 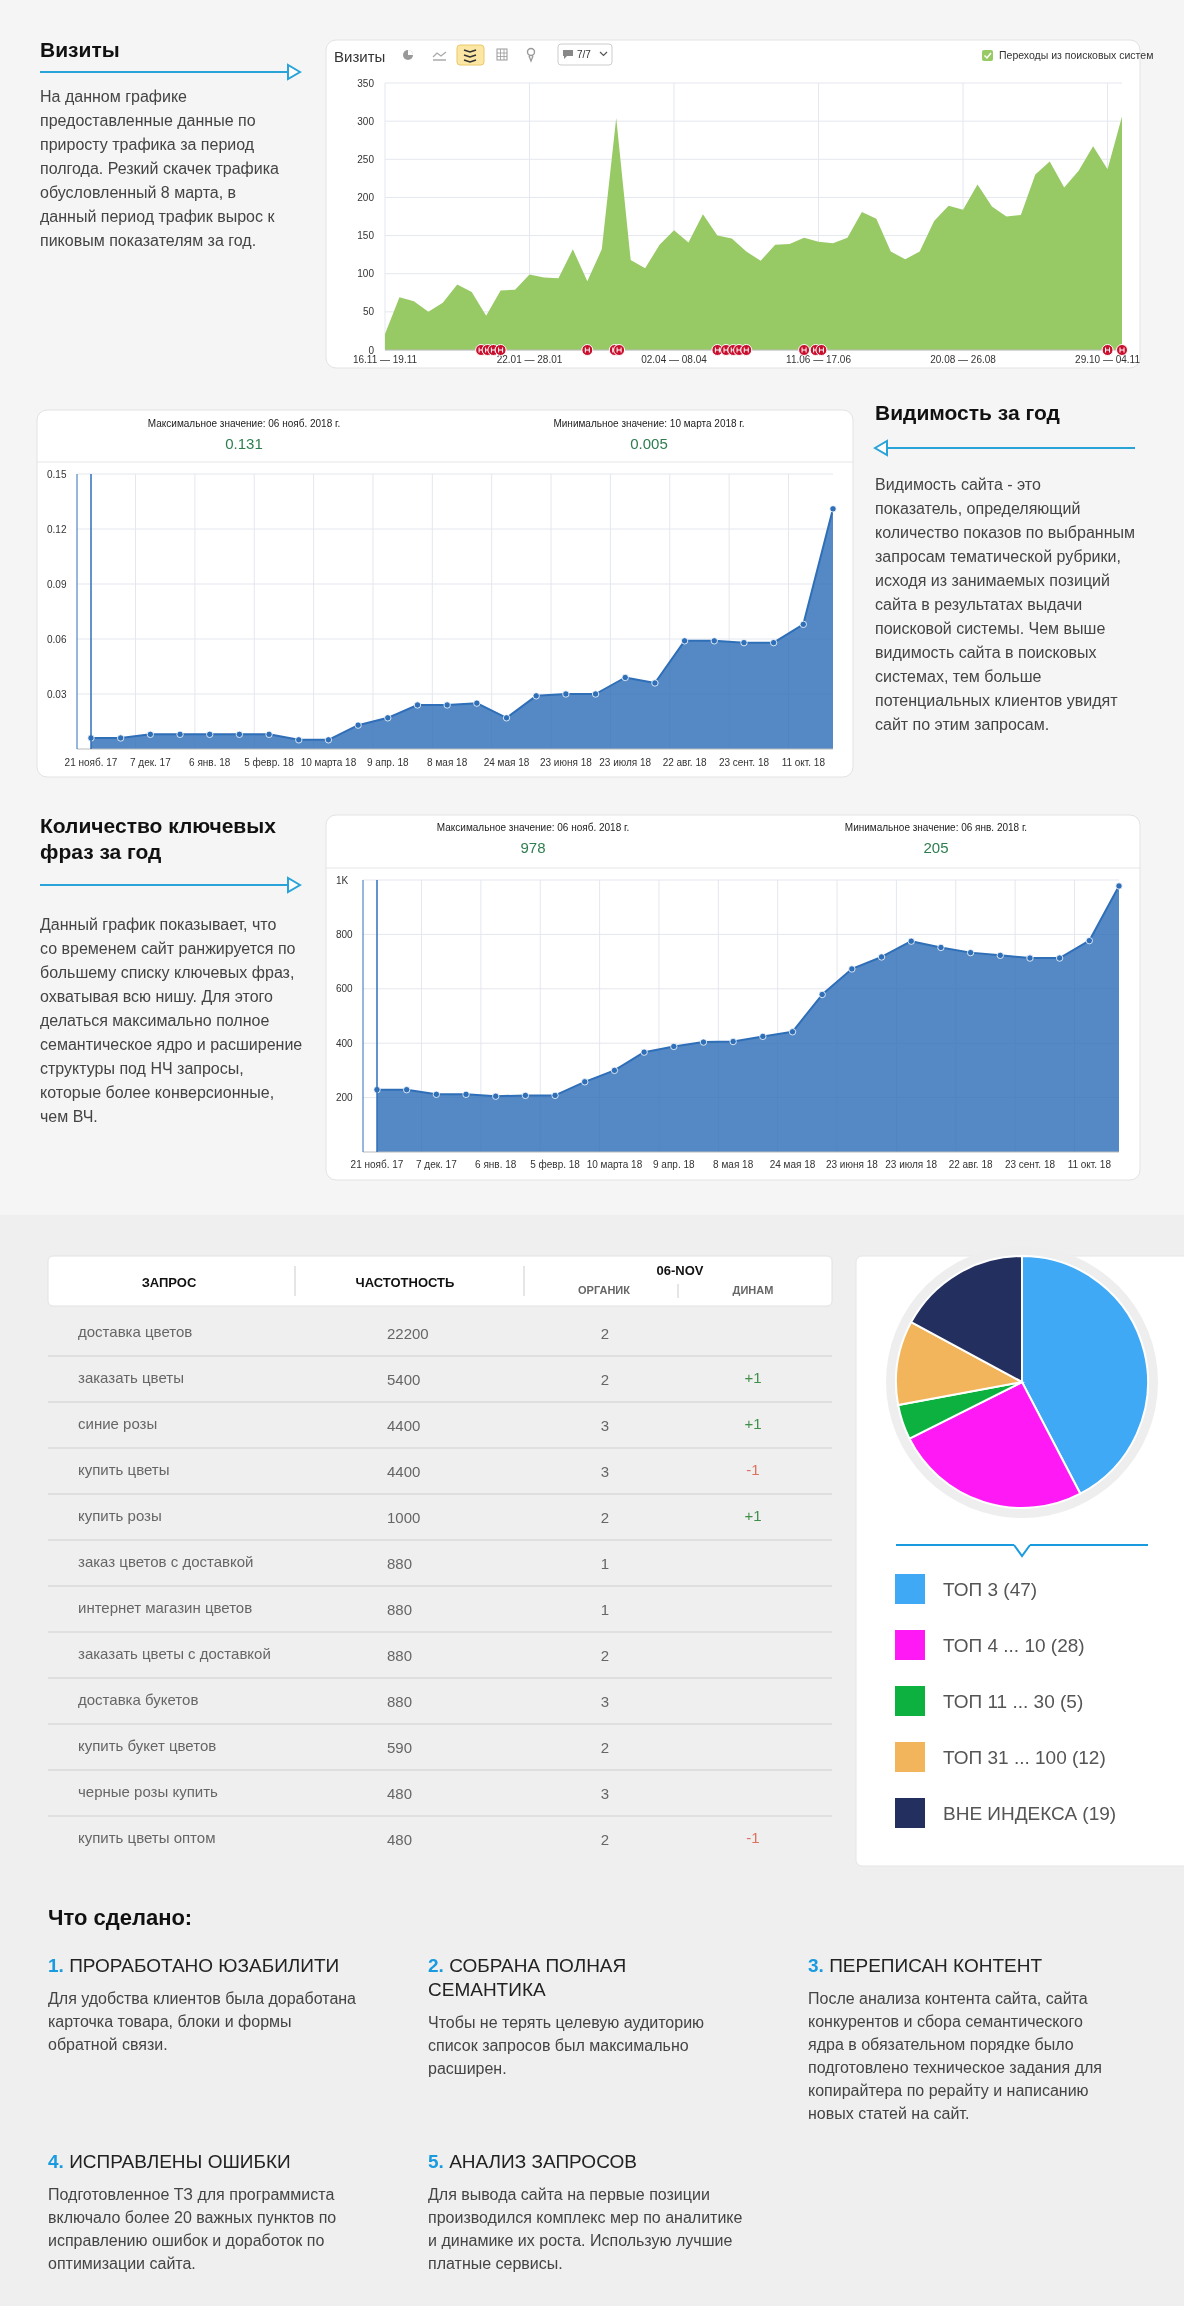 What do you see at coordinates (360, 56) in the screenshot?
I see `chart-title: Визиты` at bounding box center [360, 56].